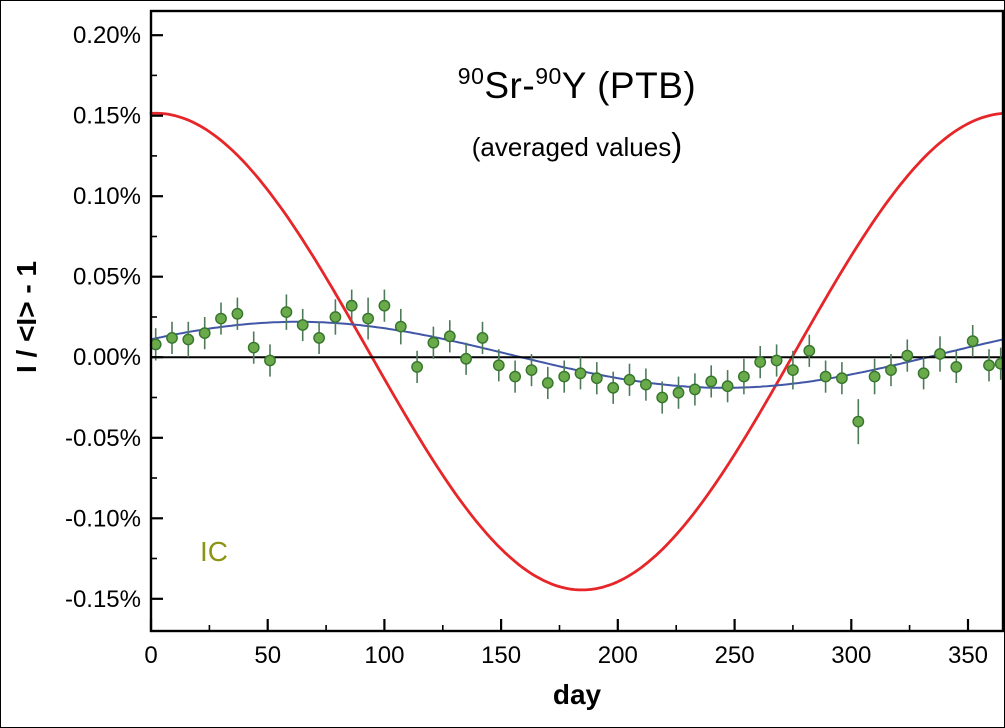 The image size is (1005, 728). What do you see at coordinates (629, 85) in the screenshot?
I see `title-isotope-y-ptb: Y (PTB)` at bounding box center [629, 85].